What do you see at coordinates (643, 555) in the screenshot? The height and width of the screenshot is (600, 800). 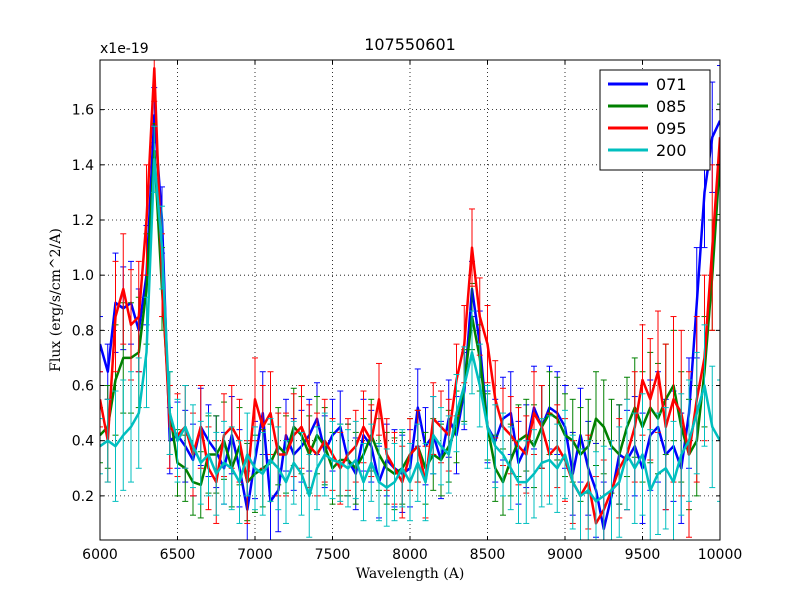 I see `x-tick-label: 9500` at bounding box center [643, 555].